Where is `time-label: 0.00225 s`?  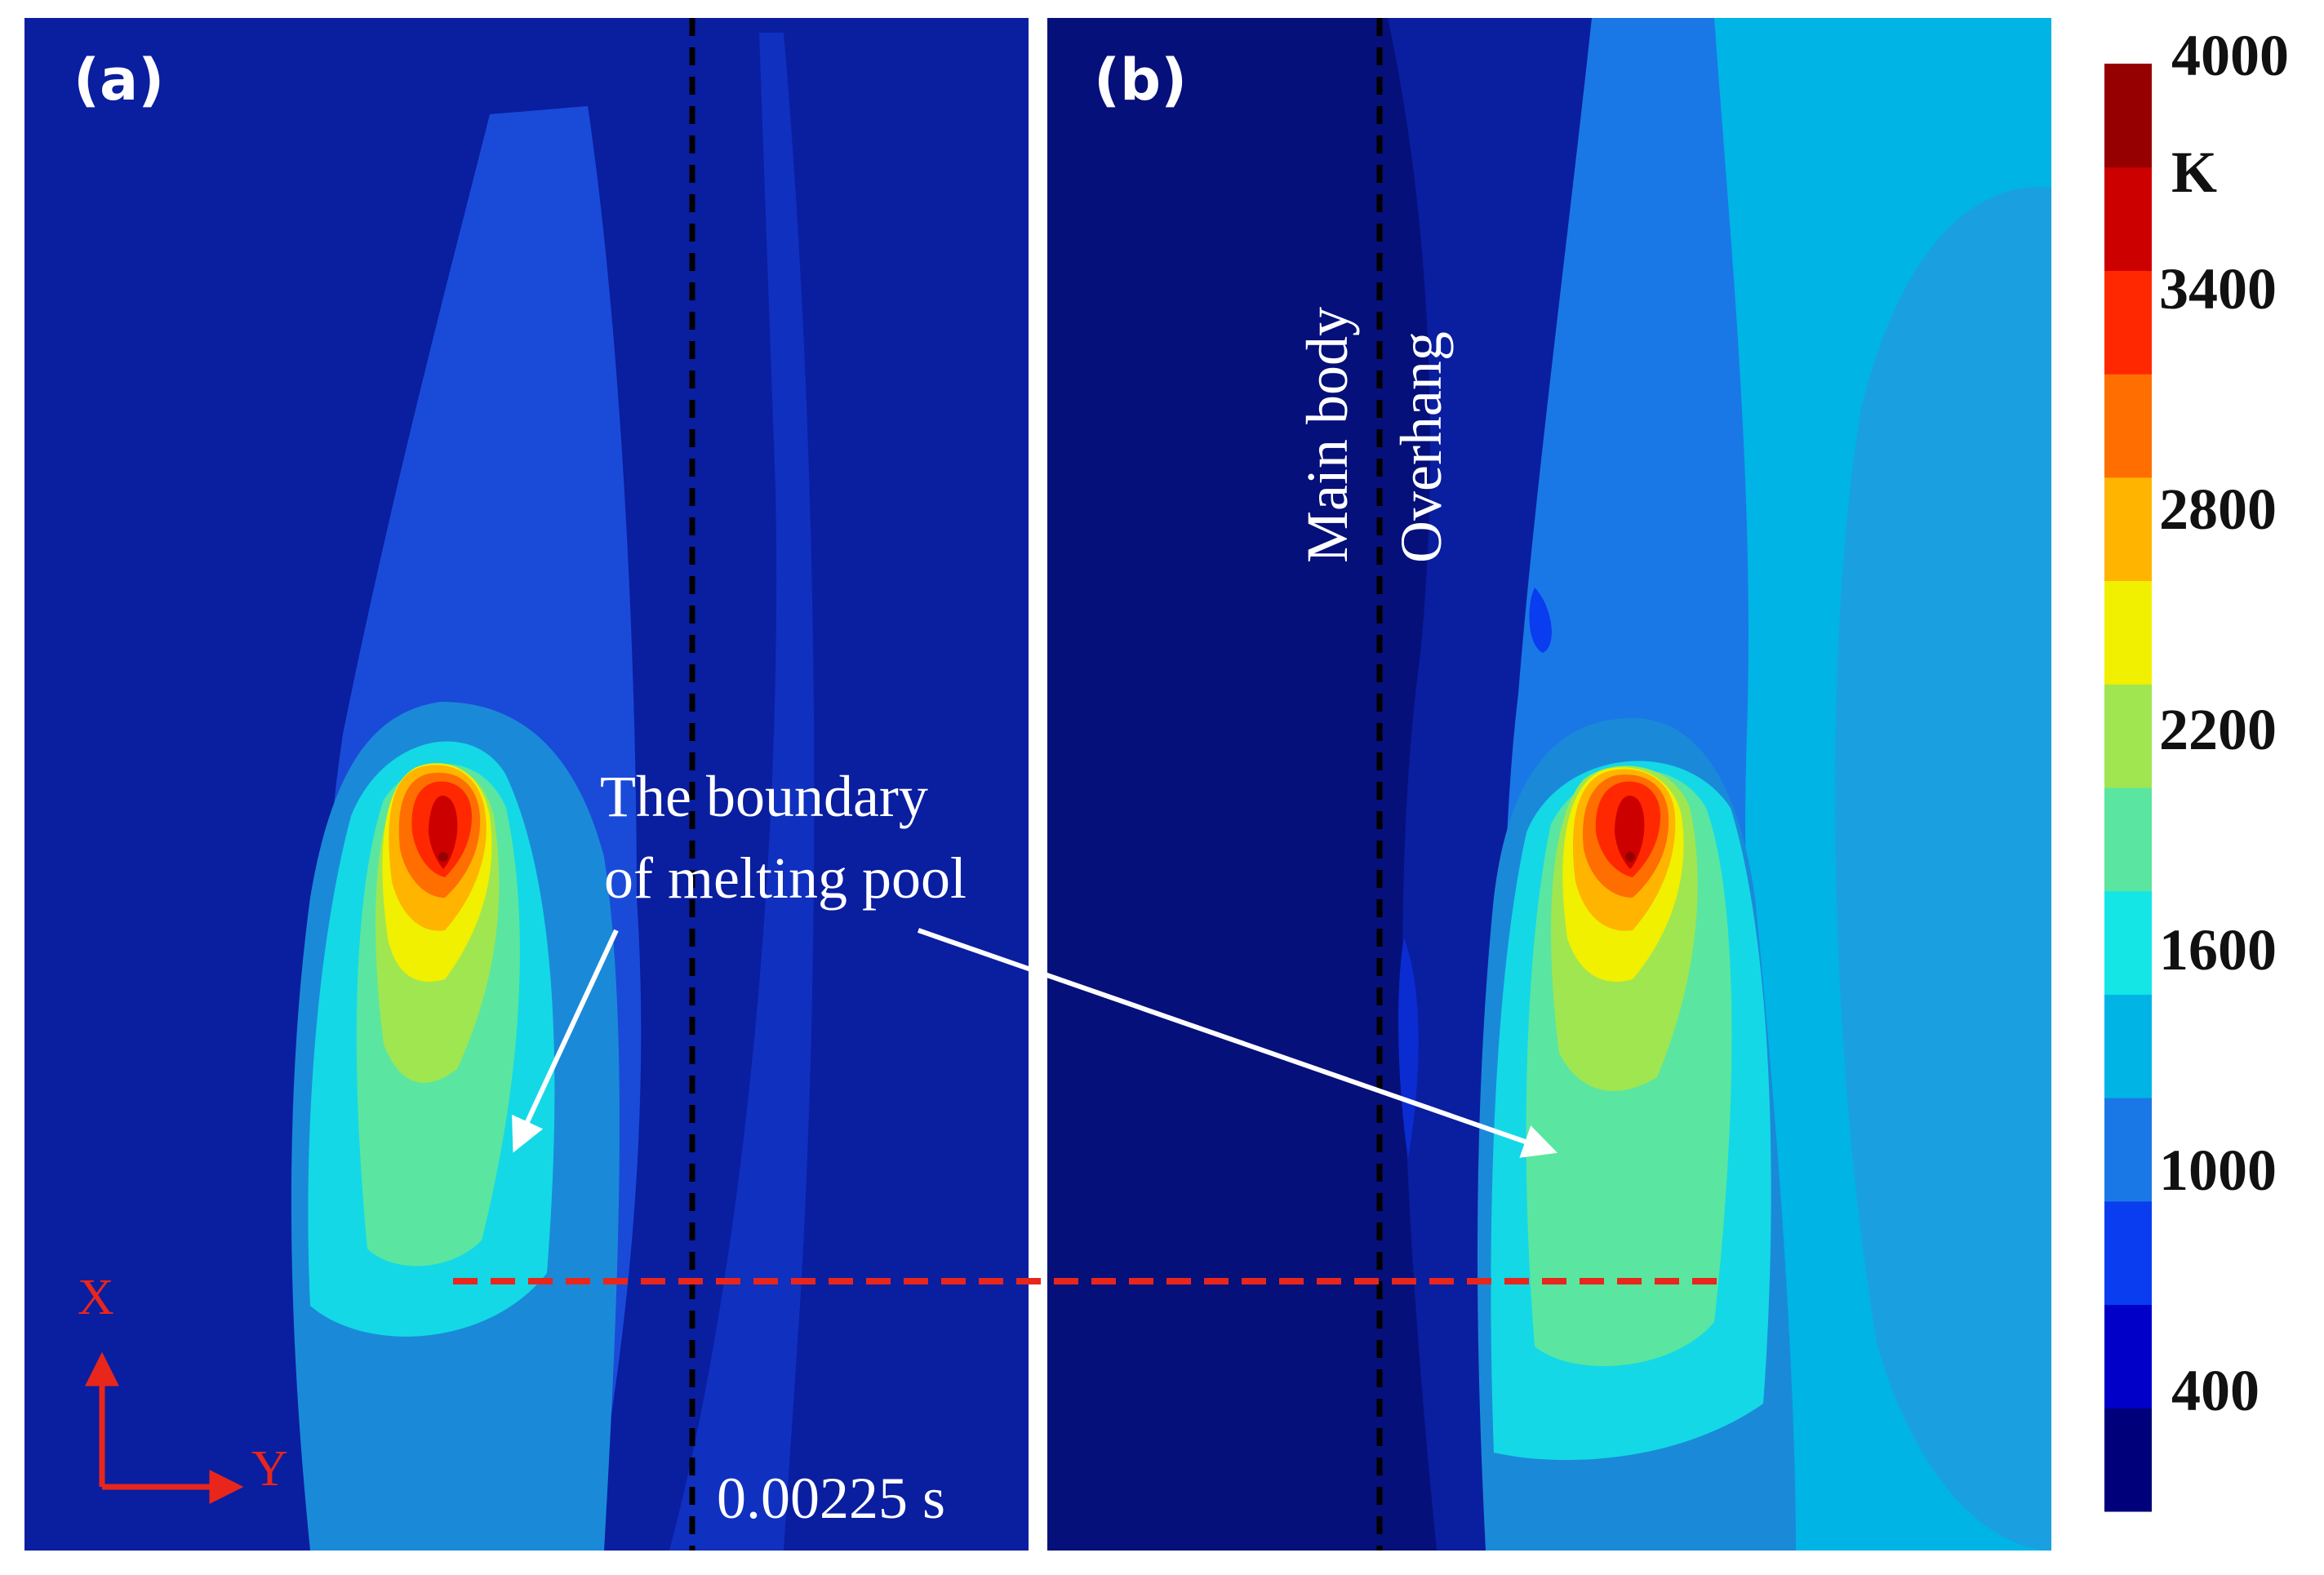
time-label: 0.00225 s is located at coordinates (831, 1499).